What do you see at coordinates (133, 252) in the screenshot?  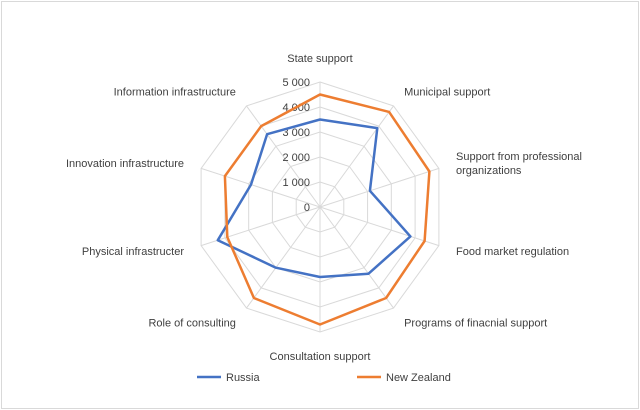 I see `category-label: Physical infrastructer` at bounding box center [133, 252].